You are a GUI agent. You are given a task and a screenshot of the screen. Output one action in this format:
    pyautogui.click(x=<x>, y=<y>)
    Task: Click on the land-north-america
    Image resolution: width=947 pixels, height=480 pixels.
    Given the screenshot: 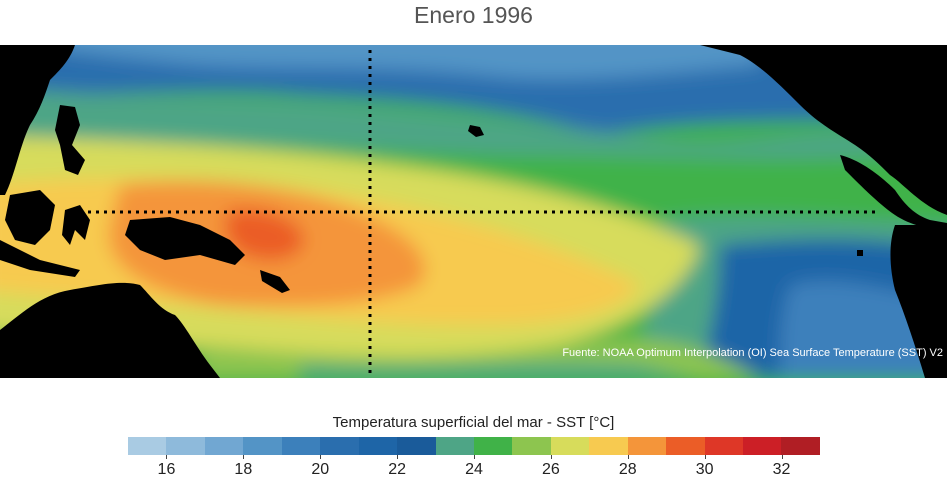 What is the action you would take?
    pyautogui.click(x=823, y=130)
    